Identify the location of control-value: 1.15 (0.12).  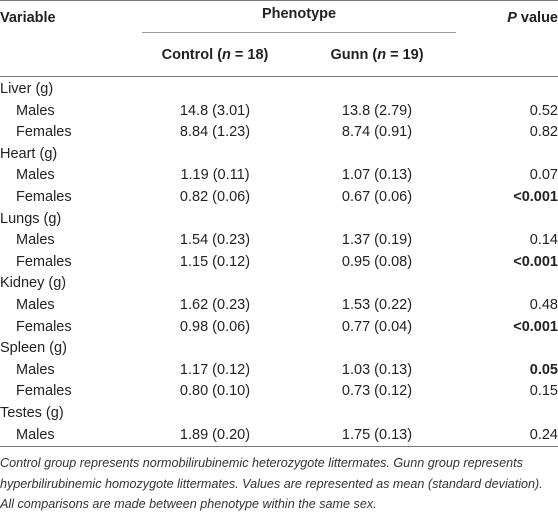
(215, 261).